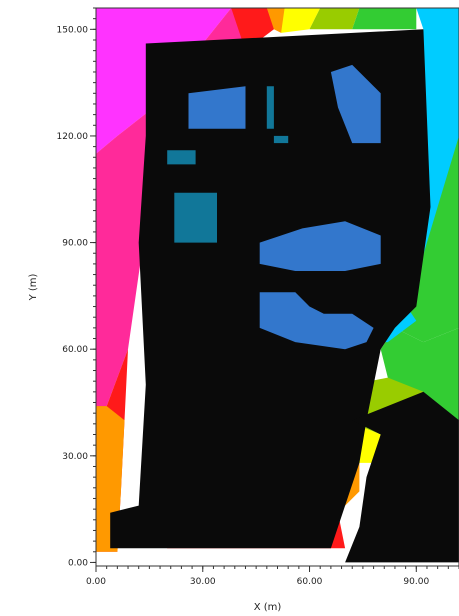  Describe the element at coordinates (73, 30) in the screenshot. I see `y-tick-label: 150.00` at that location.